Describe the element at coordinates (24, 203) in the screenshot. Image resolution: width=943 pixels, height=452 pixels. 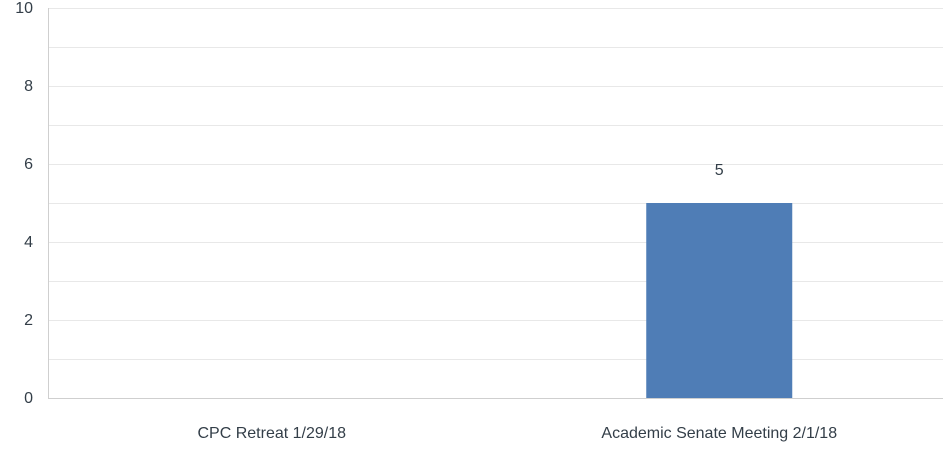
I see `y-tick-labels: 0 2 4 6 8 10` at that location.